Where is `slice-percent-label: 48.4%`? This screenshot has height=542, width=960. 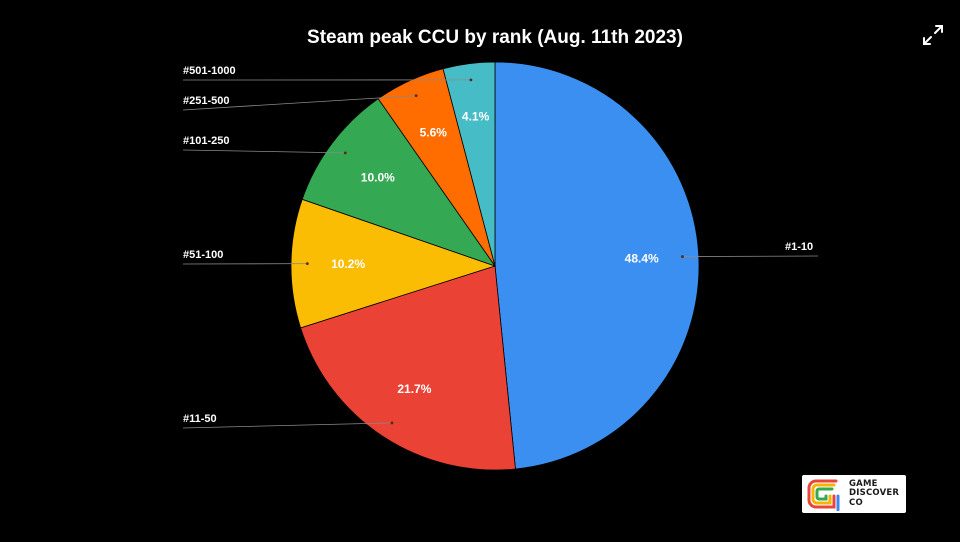 slice-percent-label: 48.4% is located at coordinates (642, 259).